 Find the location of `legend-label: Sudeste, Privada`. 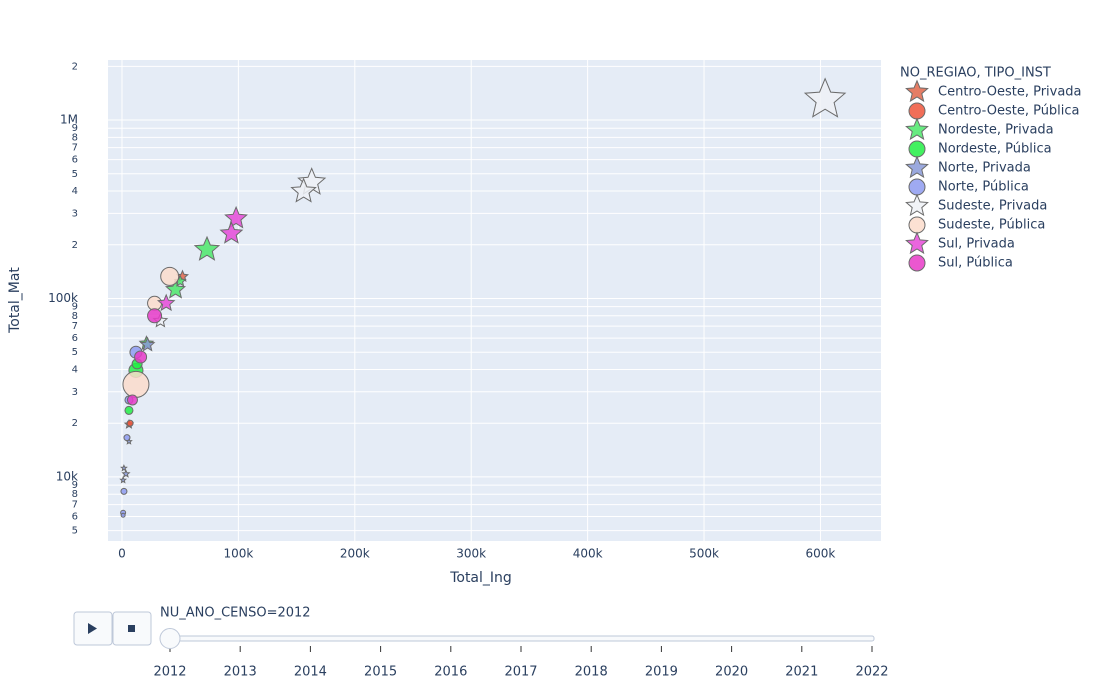

legend-label: Sudeste, Privada is located at coordinates (992, 206).